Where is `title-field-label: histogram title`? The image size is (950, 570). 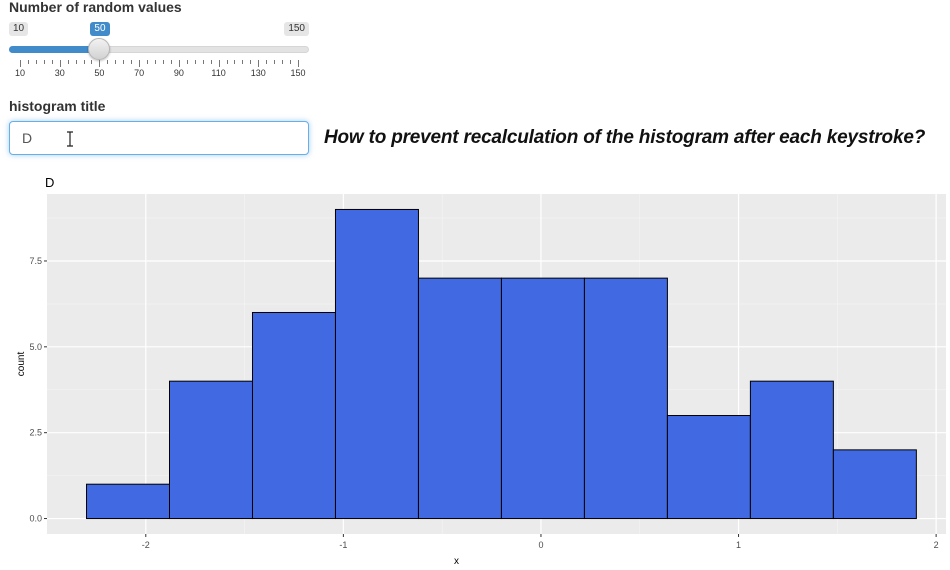 title-field-label: histogram title is located at coordinates (57, 106).